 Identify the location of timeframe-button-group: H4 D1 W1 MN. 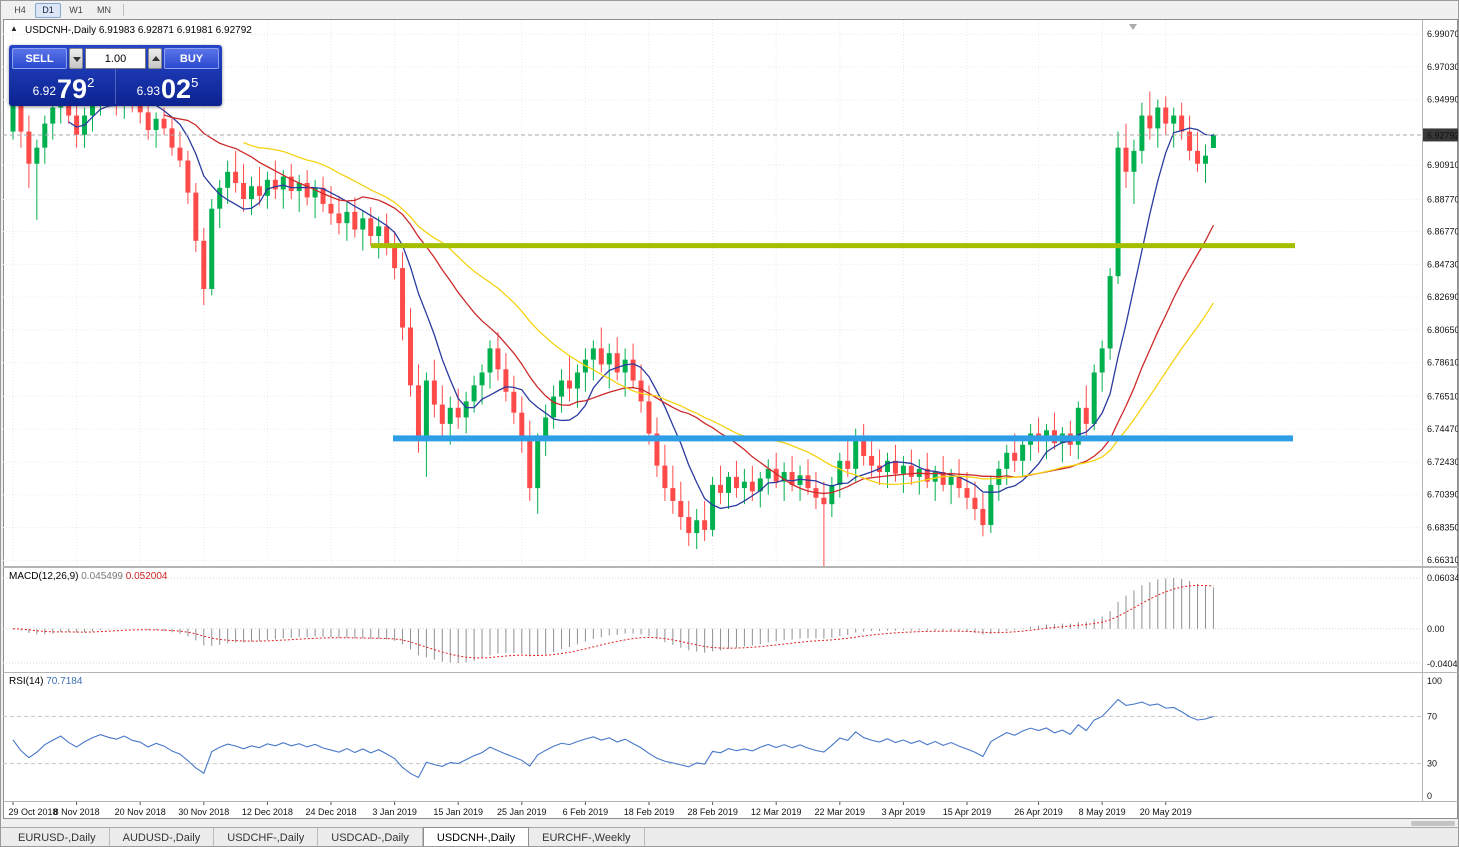
(62, 10).